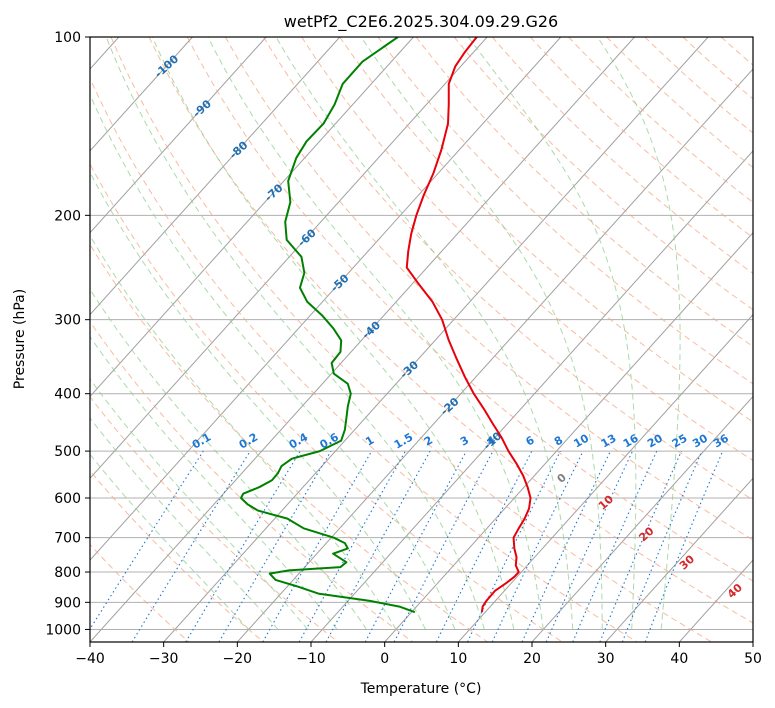 Image resolution: width=775 pixels, height=708 pixels. What do you see at coordinates (238, 659) in the screenshot?
I see `x-tick-label: −20` at bounding box center [238, 659].